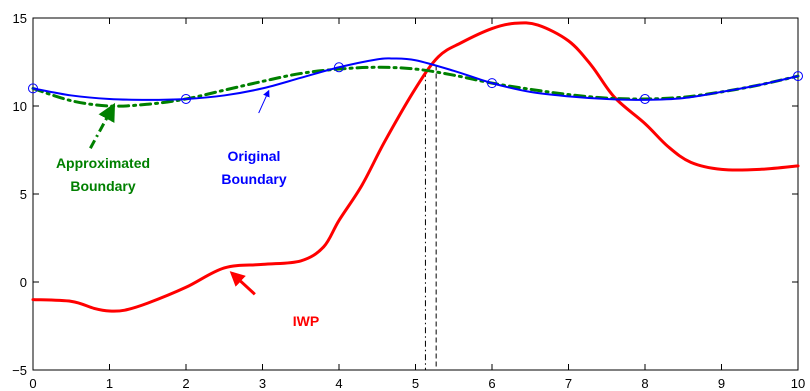 This screenshot has height=391, width=810. I want to click on x-tick-label: 2, so click(185, 383).